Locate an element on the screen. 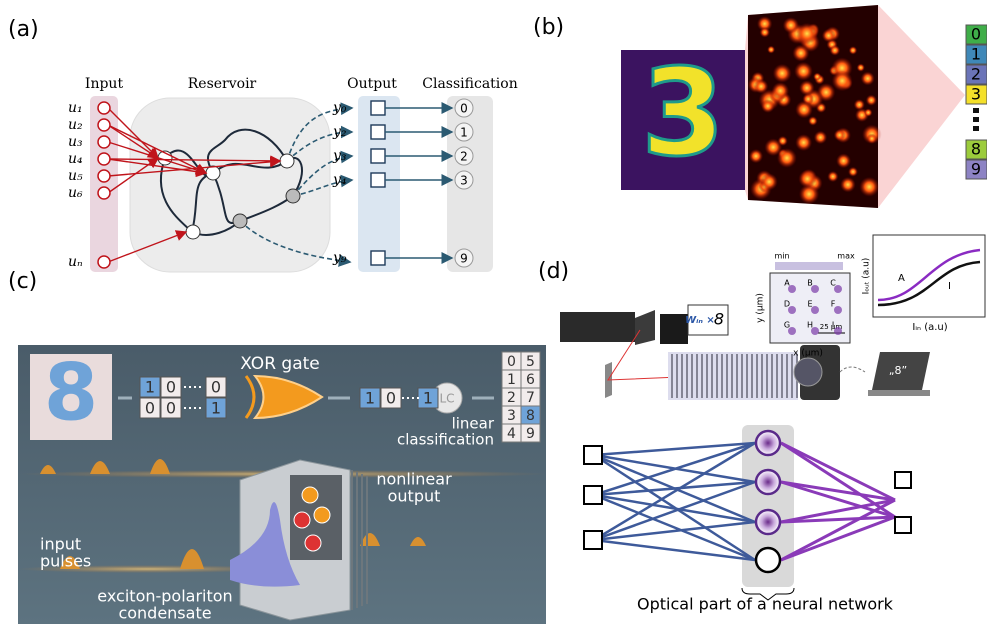 The height and width of the screenshot is (624, 987). input-label: u₂ is located at coordinates (75, 125).